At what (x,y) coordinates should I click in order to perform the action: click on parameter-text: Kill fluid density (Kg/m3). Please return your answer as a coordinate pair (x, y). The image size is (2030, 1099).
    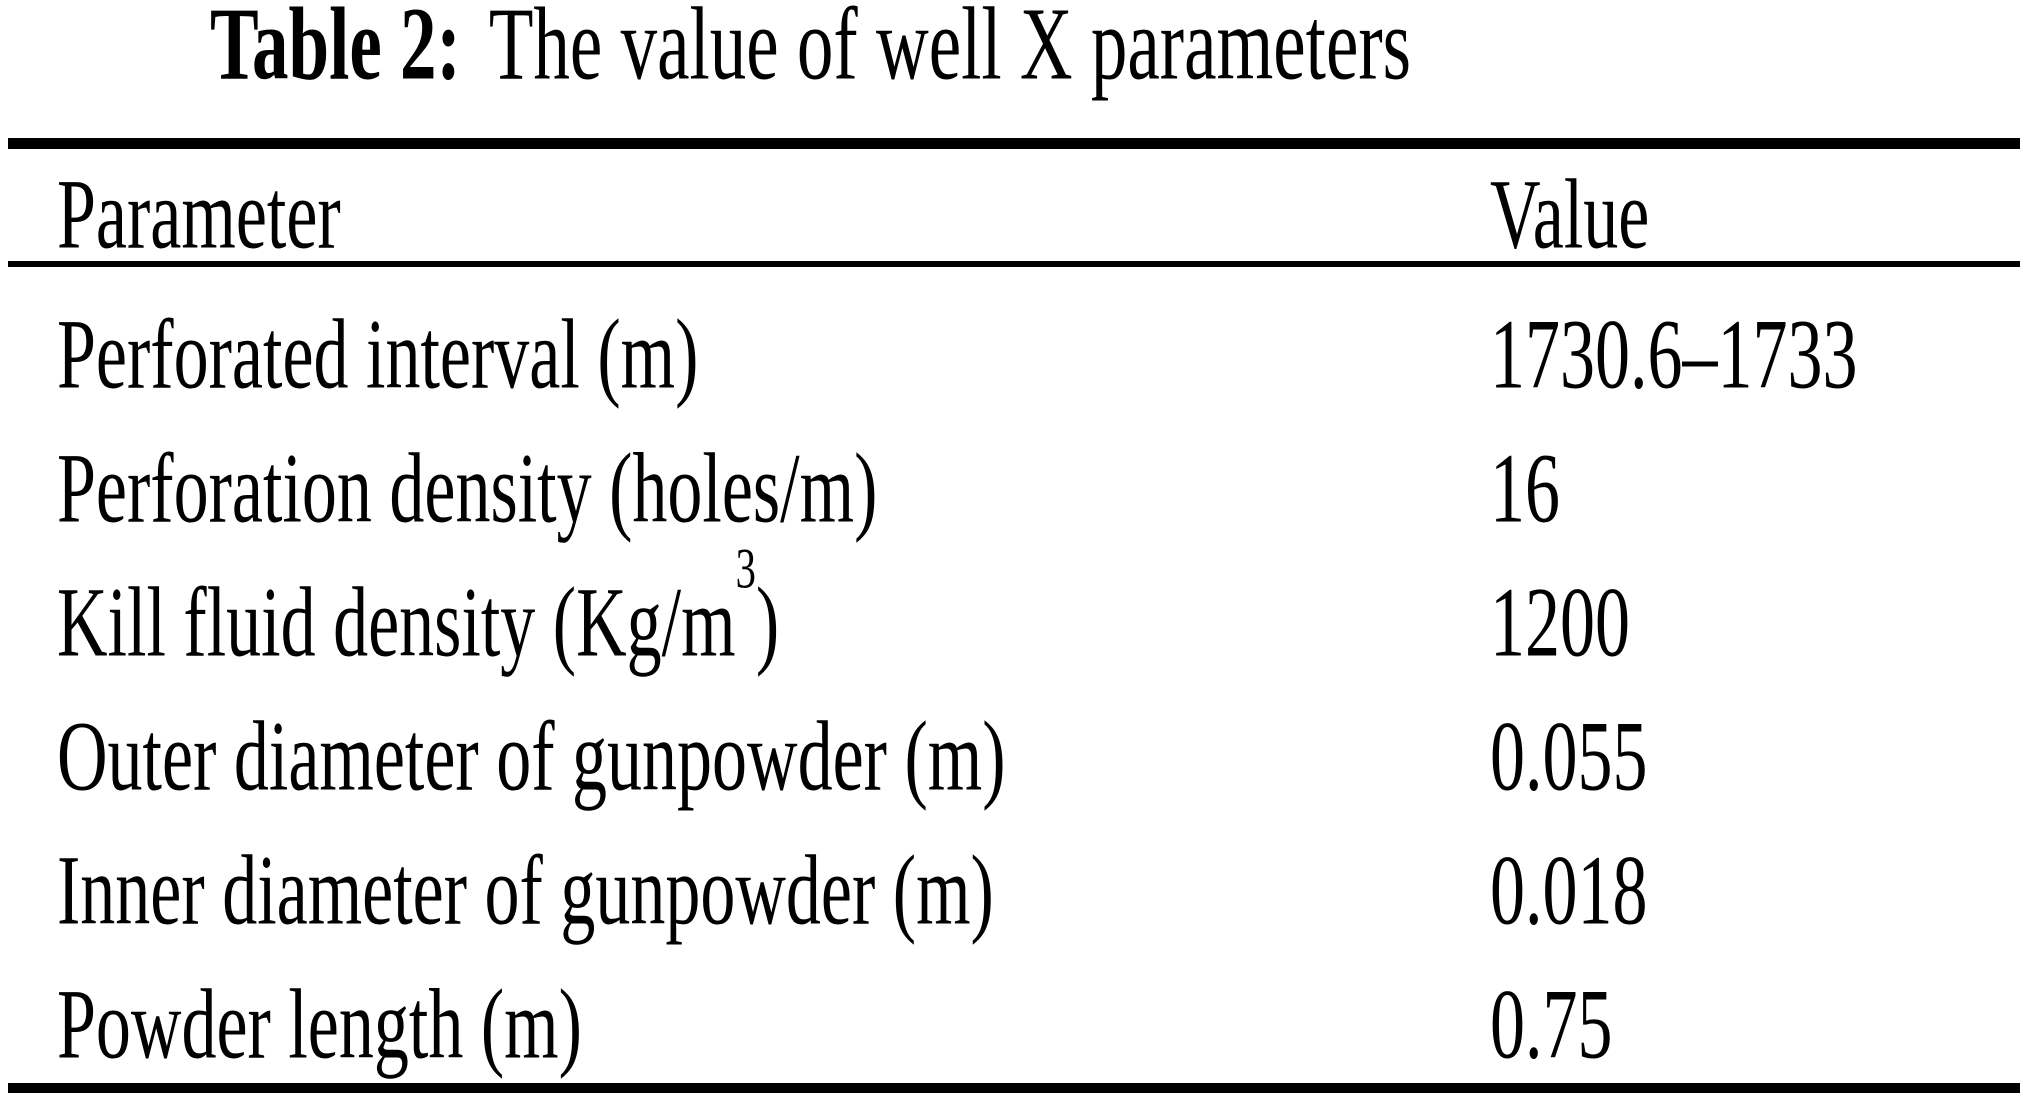
    Looking at the image, I should click on (418, 611).